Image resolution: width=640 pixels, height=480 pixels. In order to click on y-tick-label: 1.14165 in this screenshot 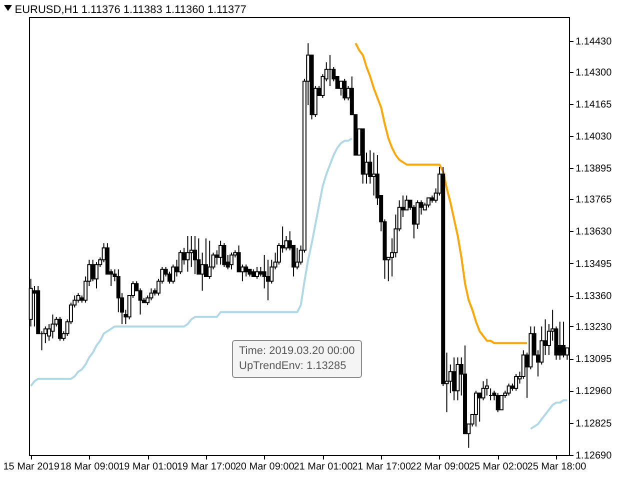, I will do `click(594, 104)`.